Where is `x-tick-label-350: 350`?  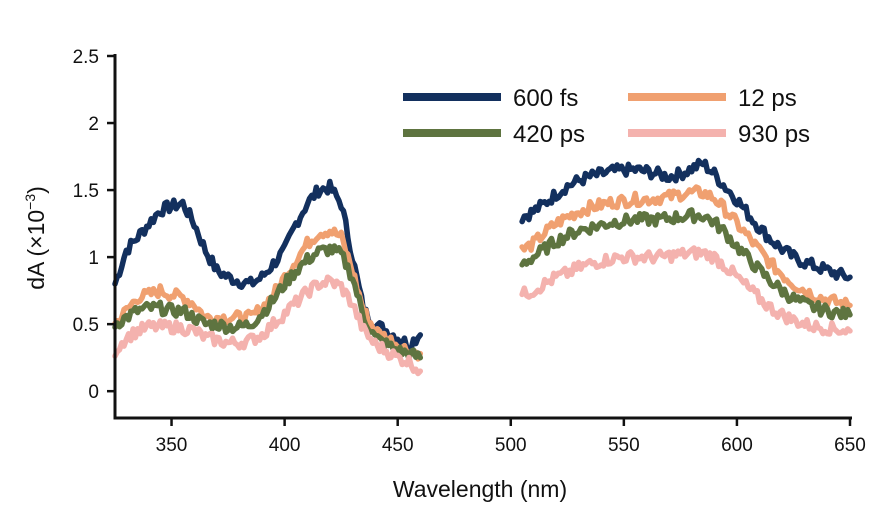
x-tick-label-350: 350 is located at coordinates (172, 445).